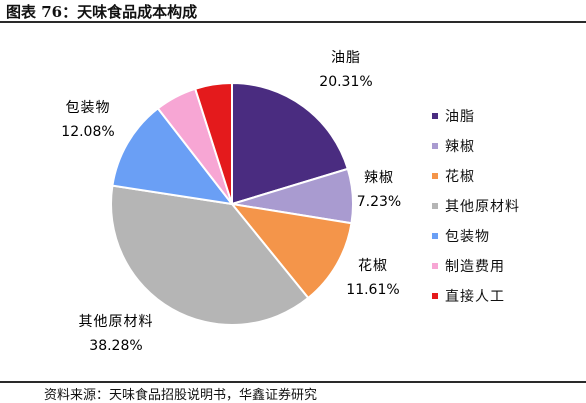 The height and width of the screenshot is (403, 586). What do you see at coordinates (293, 22) in the screenshot?
I see `top-rule` at bounding box center [293, 22].